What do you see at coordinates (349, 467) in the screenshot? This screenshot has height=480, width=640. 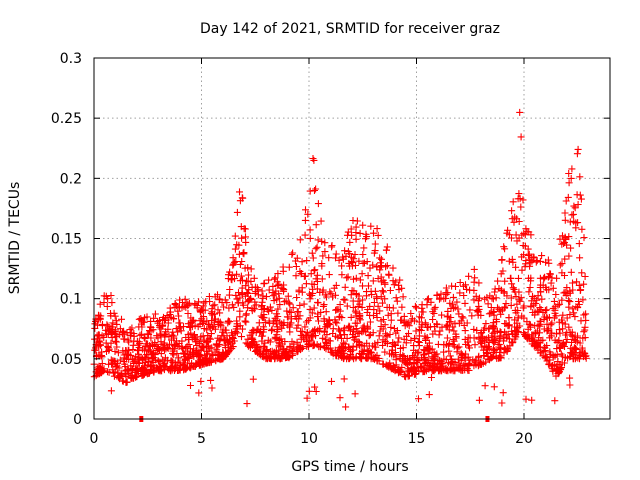 I see `x-axis-label: GPS time / hours` at bounding box center [349, 467].